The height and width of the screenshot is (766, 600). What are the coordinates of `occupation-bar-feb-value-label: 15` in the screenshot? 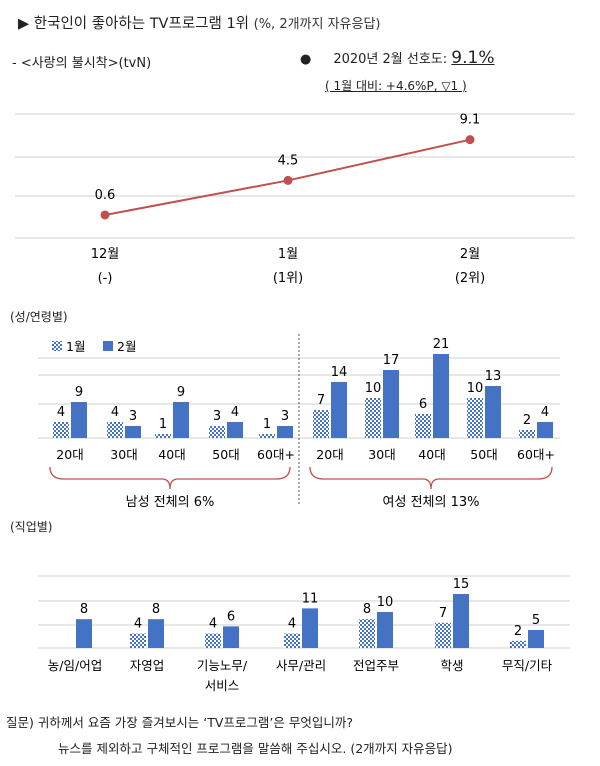 It's located at (461, 584).